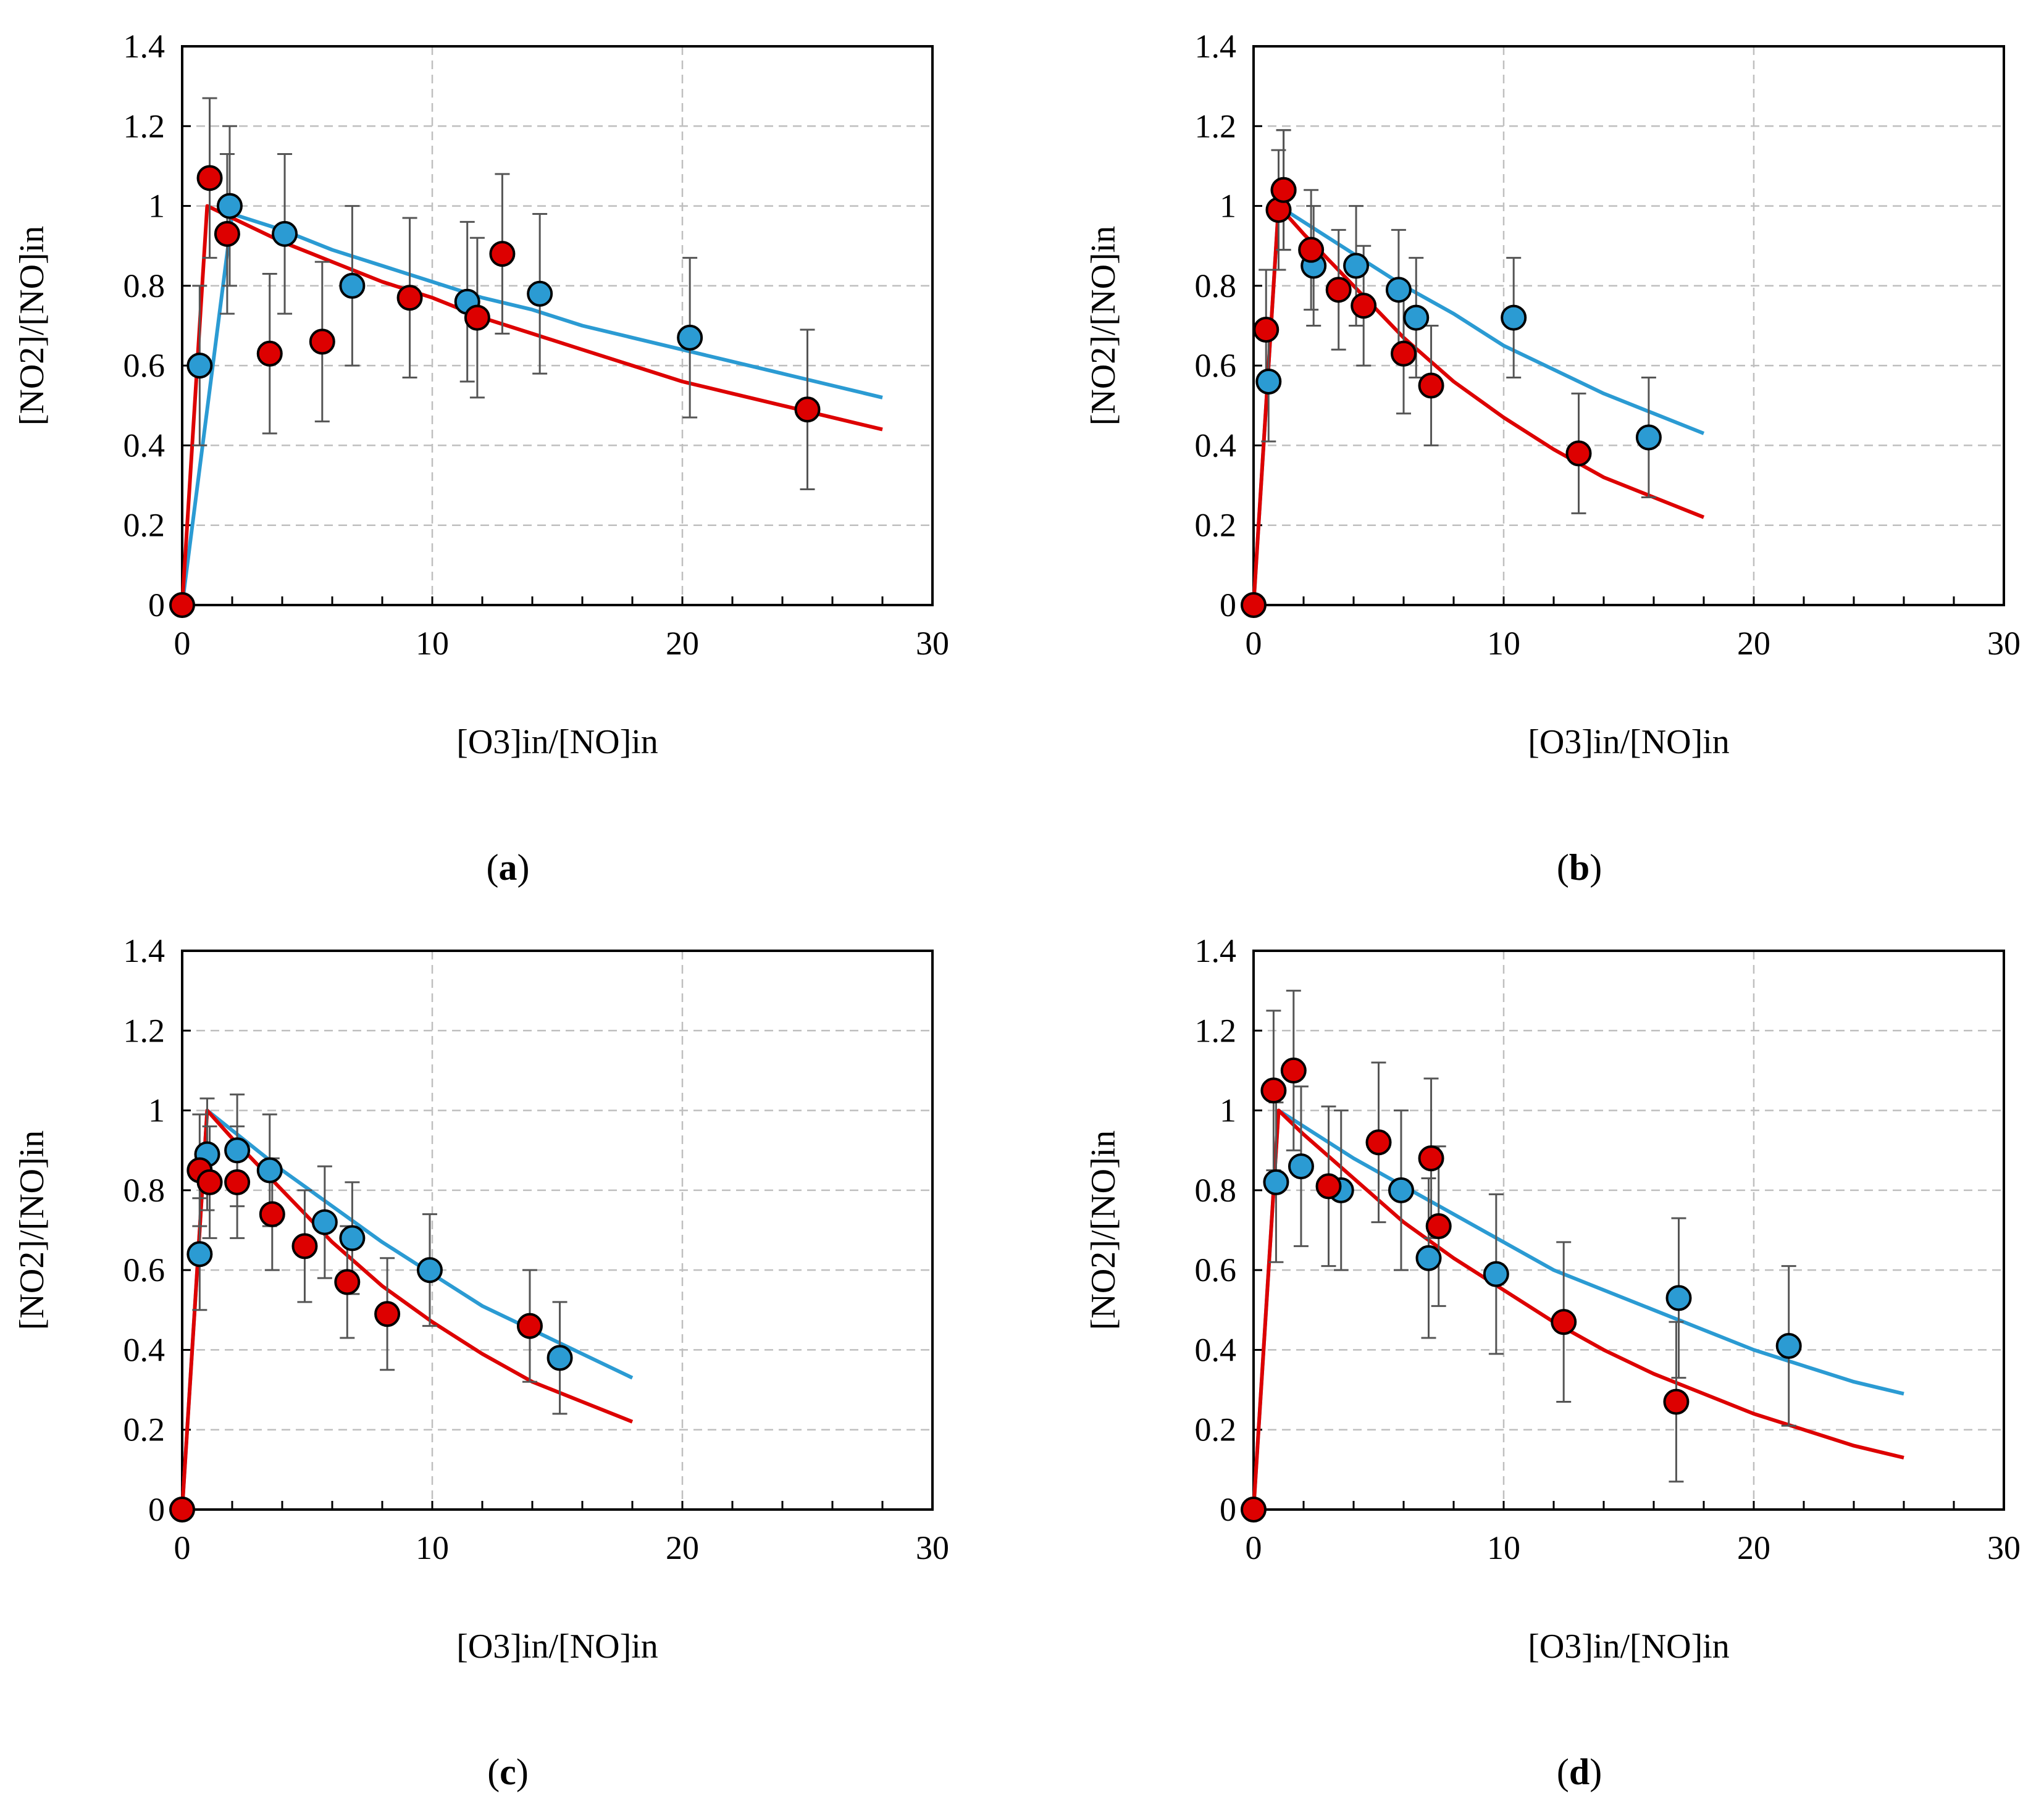 Image resolution: width=2044 pixels, height=1817 pixels. I want to click on panel-label: (b), so click(1579, 867).